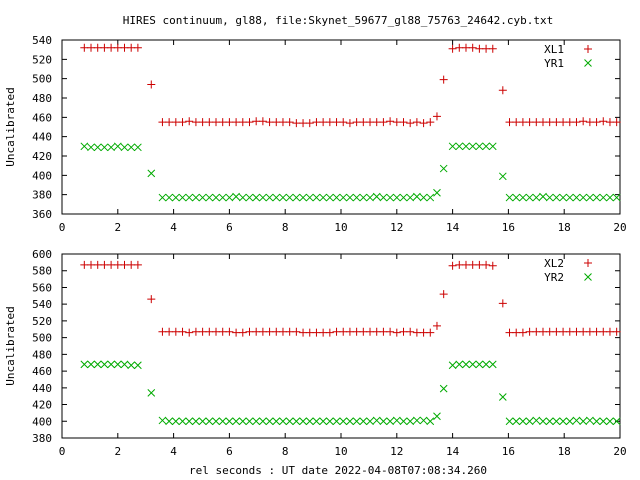  I want to click on x-tick-label: 16, so click(508, 451).